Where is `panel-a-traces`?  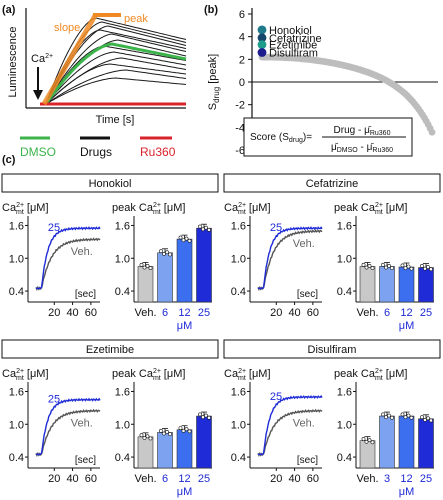 panel-a-traces is located at coordinates (113, 59).